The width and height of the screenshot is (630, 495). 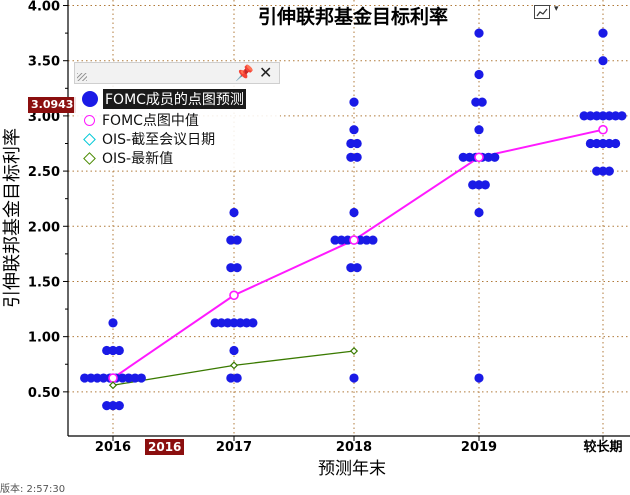 I want to click on y-tick-label: 3.50, so click(x=44, y=62).